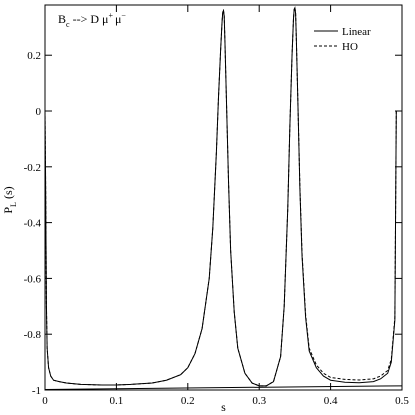  I want to click on decay-annotation: Bc --> D μ+ μ−, so click(92, 20).